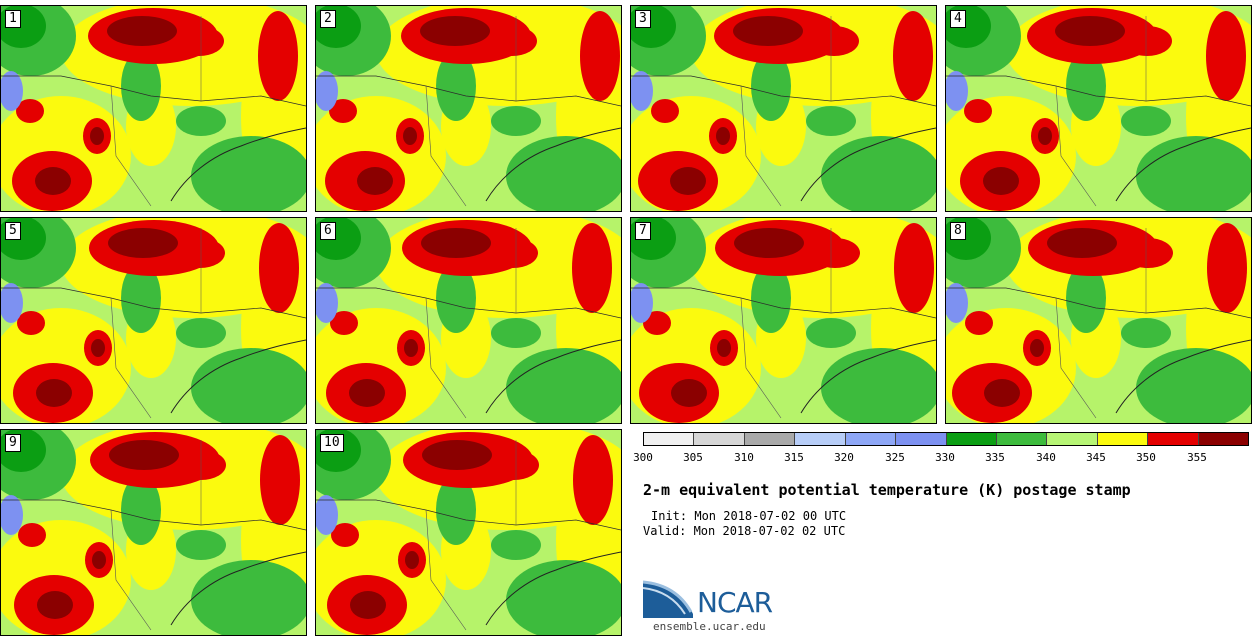 The width and height of the screenshot is (1260, 636). I want to click on member-panel: 3, so click(783, 108).